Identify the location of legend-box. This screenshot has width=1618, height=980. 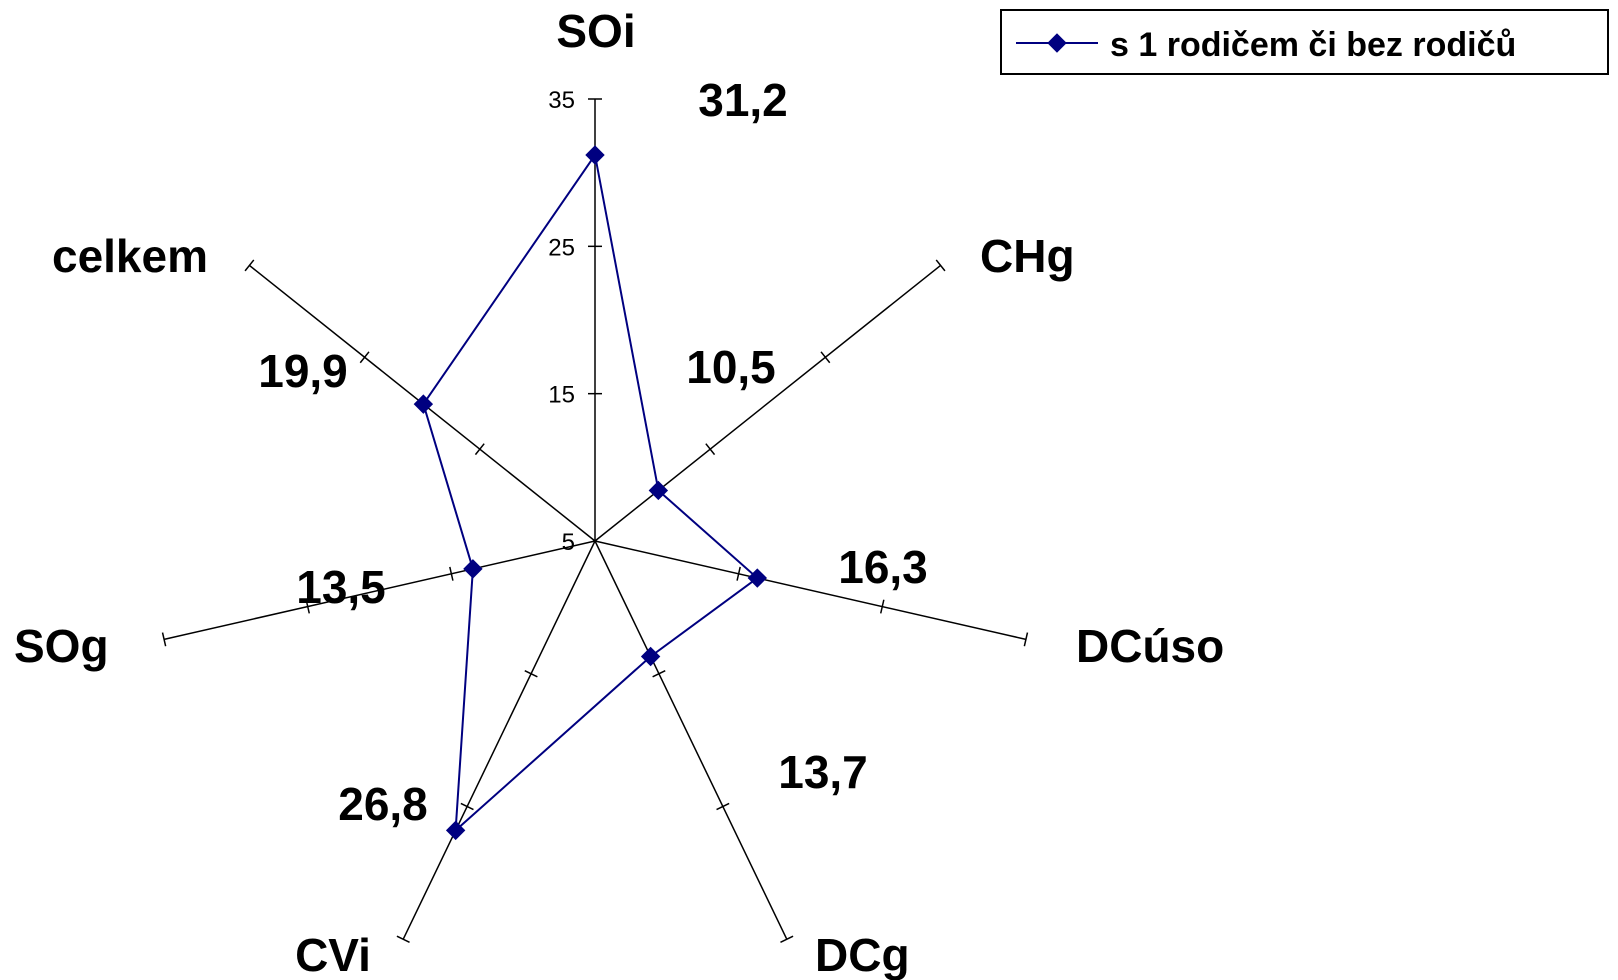
(1304, 42).